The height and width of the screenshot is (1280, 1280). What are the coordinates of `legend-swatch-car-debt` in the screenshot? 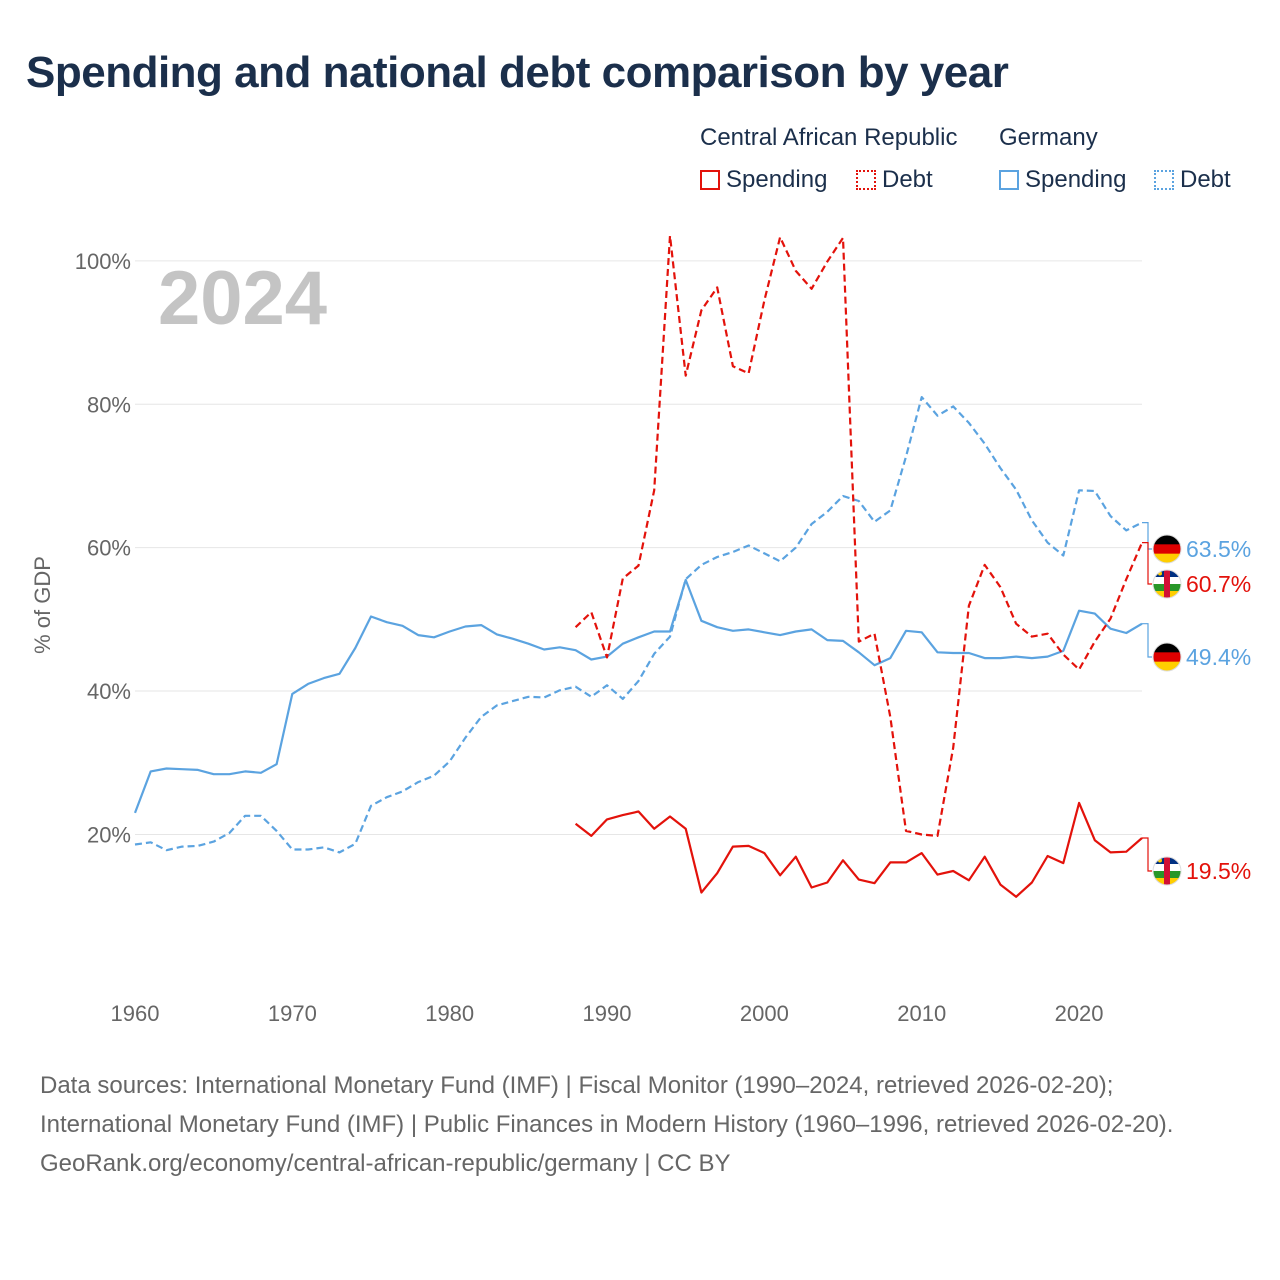 It's located at (866, 180).